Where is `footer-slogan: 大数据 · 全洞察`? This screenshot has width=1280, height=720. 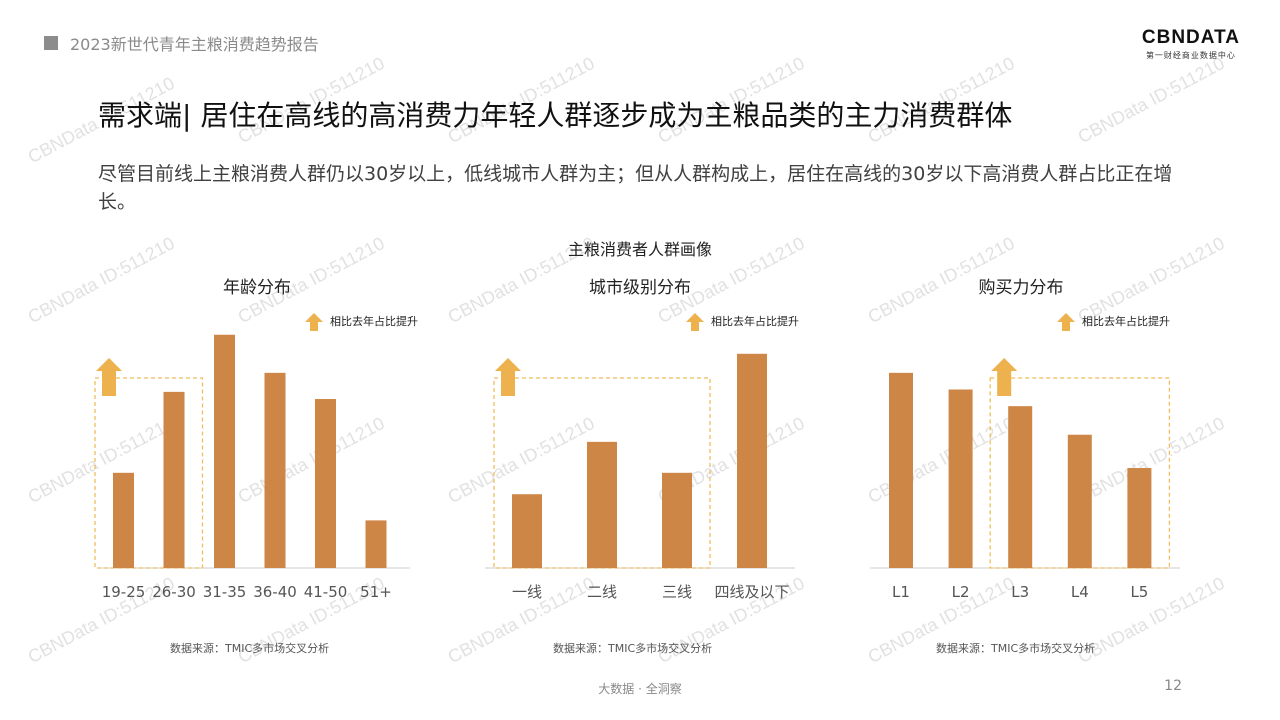
footer-slogan: 大数据 · 全洞察 is located at coordinates (640, 689).